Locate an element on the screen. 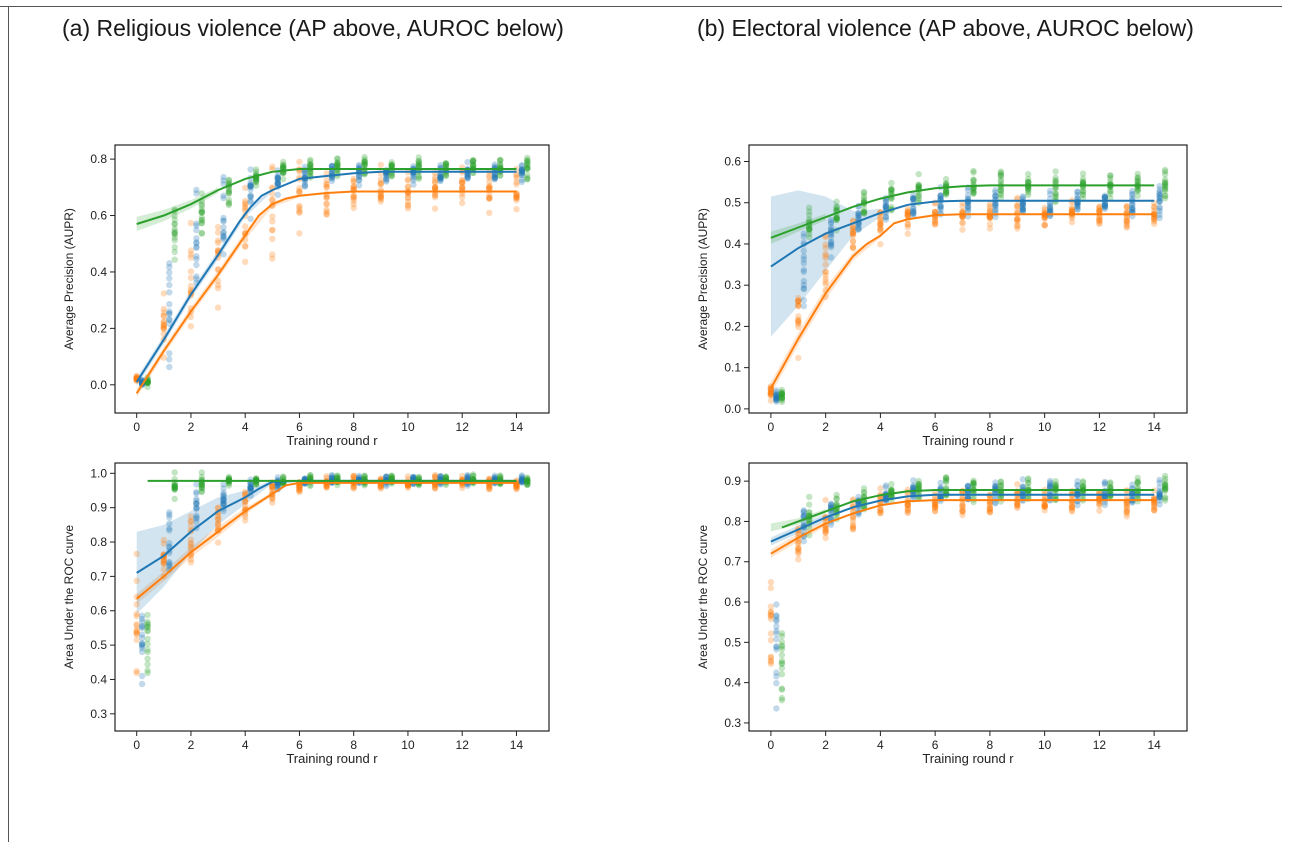 This screenshot has height=842, width=1289. x-axis-label: Training round r is located at coordinates (332, 758).